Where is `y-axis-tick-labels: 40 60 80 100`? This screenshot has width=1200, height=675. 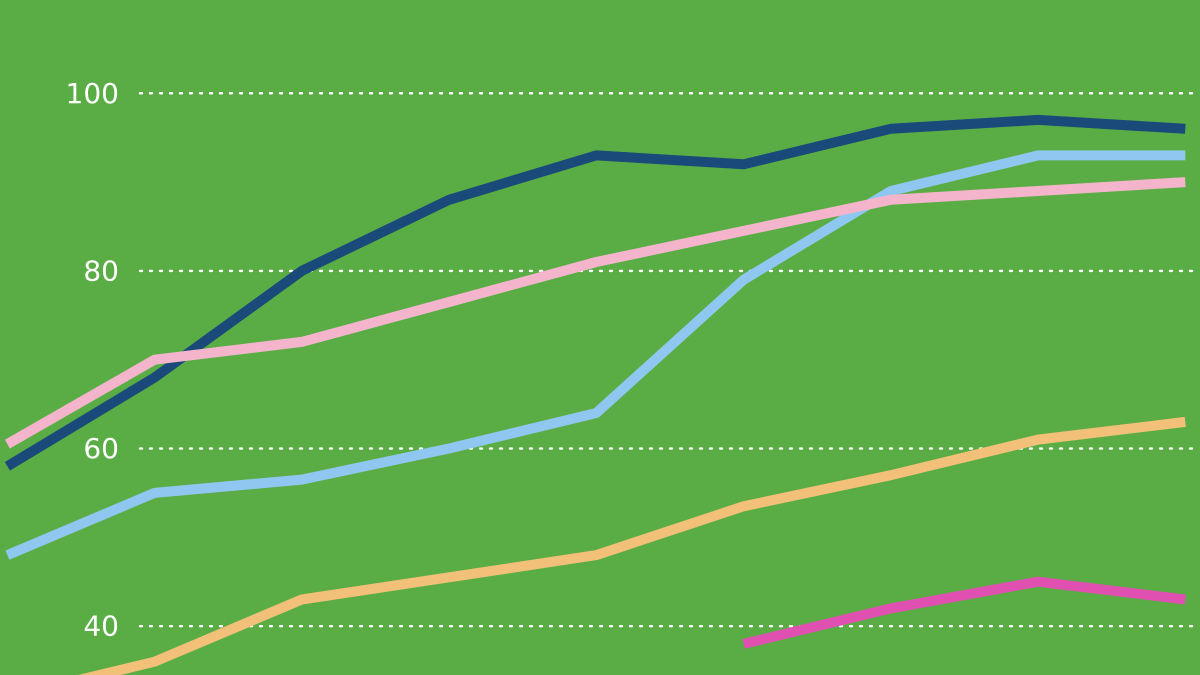
y-axis-tick-labels: 40 60 80 100 is located at coordinates (92, 360).